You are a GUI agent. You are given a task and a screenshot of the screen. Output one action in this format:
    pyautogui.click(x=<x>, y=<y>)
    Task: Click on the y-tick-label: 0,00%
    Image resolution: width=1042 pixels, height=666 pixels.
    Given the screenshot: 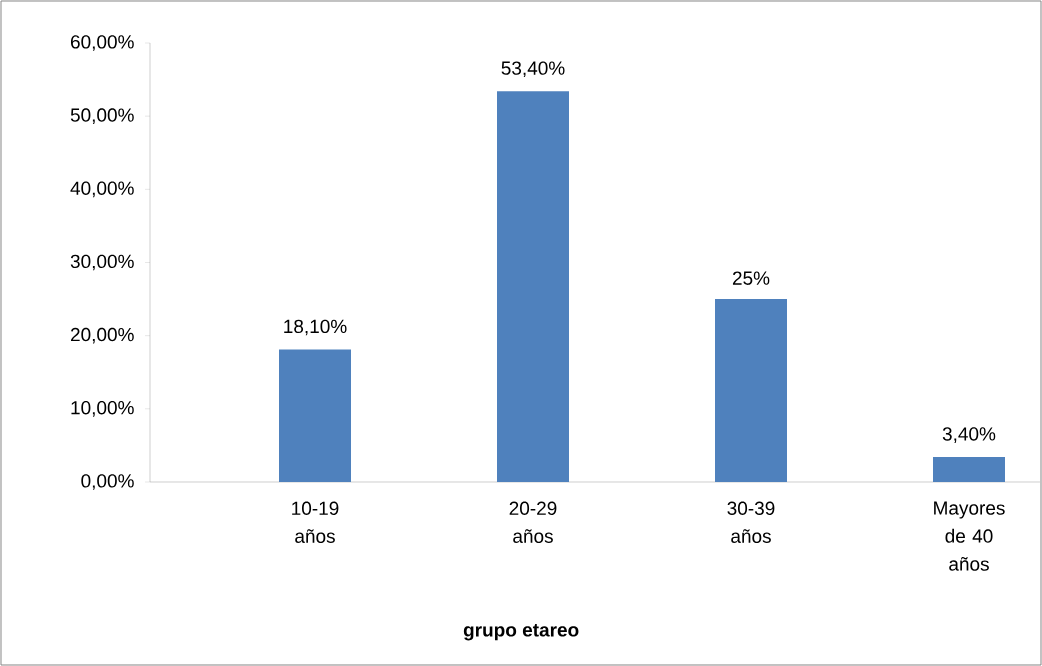 What is the action you would take?
    pyautogui.click(x=107, y=482)
    